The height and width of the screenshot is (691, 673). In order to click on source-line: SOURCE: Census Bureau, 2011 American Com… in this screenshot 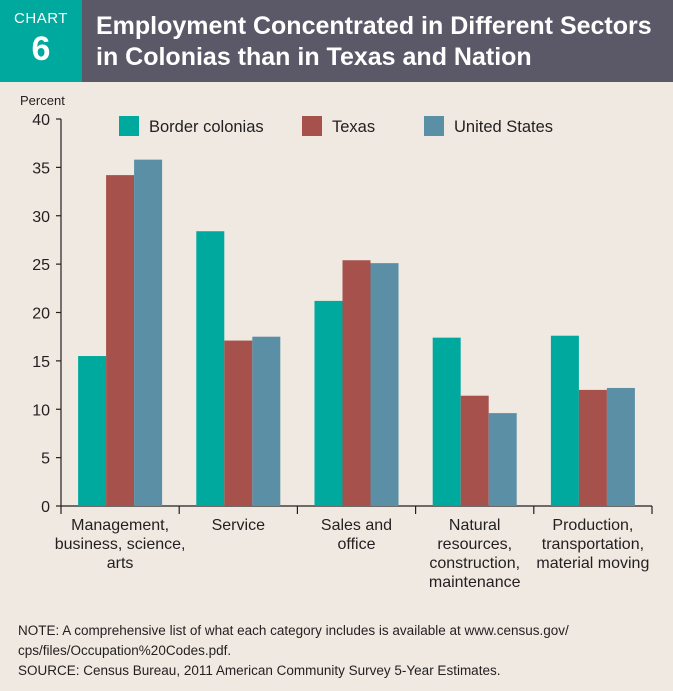, I will do `click(259, 670)`.